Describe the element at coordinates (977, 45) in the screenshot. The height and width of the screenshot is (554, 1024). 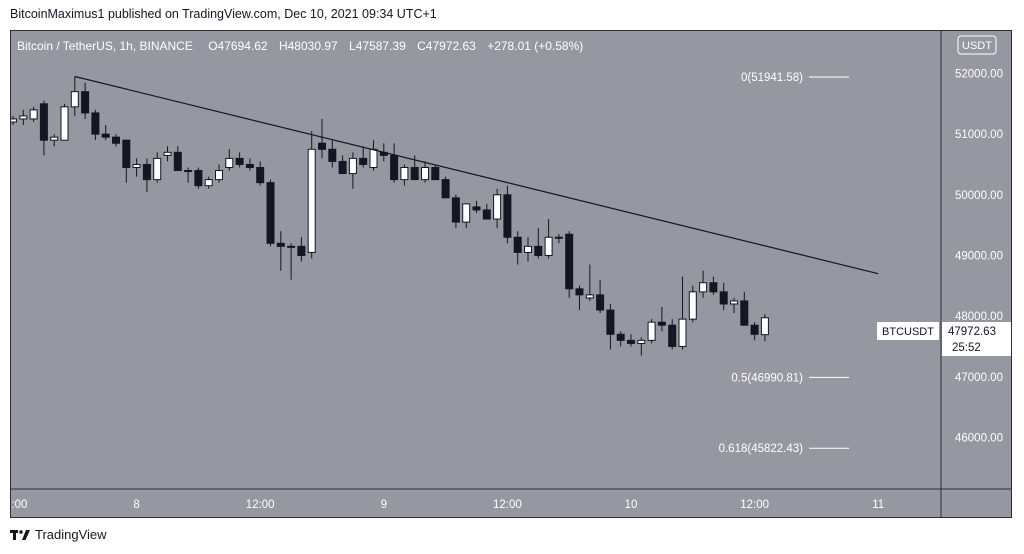
I see `currency-badge: USDT` at that location.